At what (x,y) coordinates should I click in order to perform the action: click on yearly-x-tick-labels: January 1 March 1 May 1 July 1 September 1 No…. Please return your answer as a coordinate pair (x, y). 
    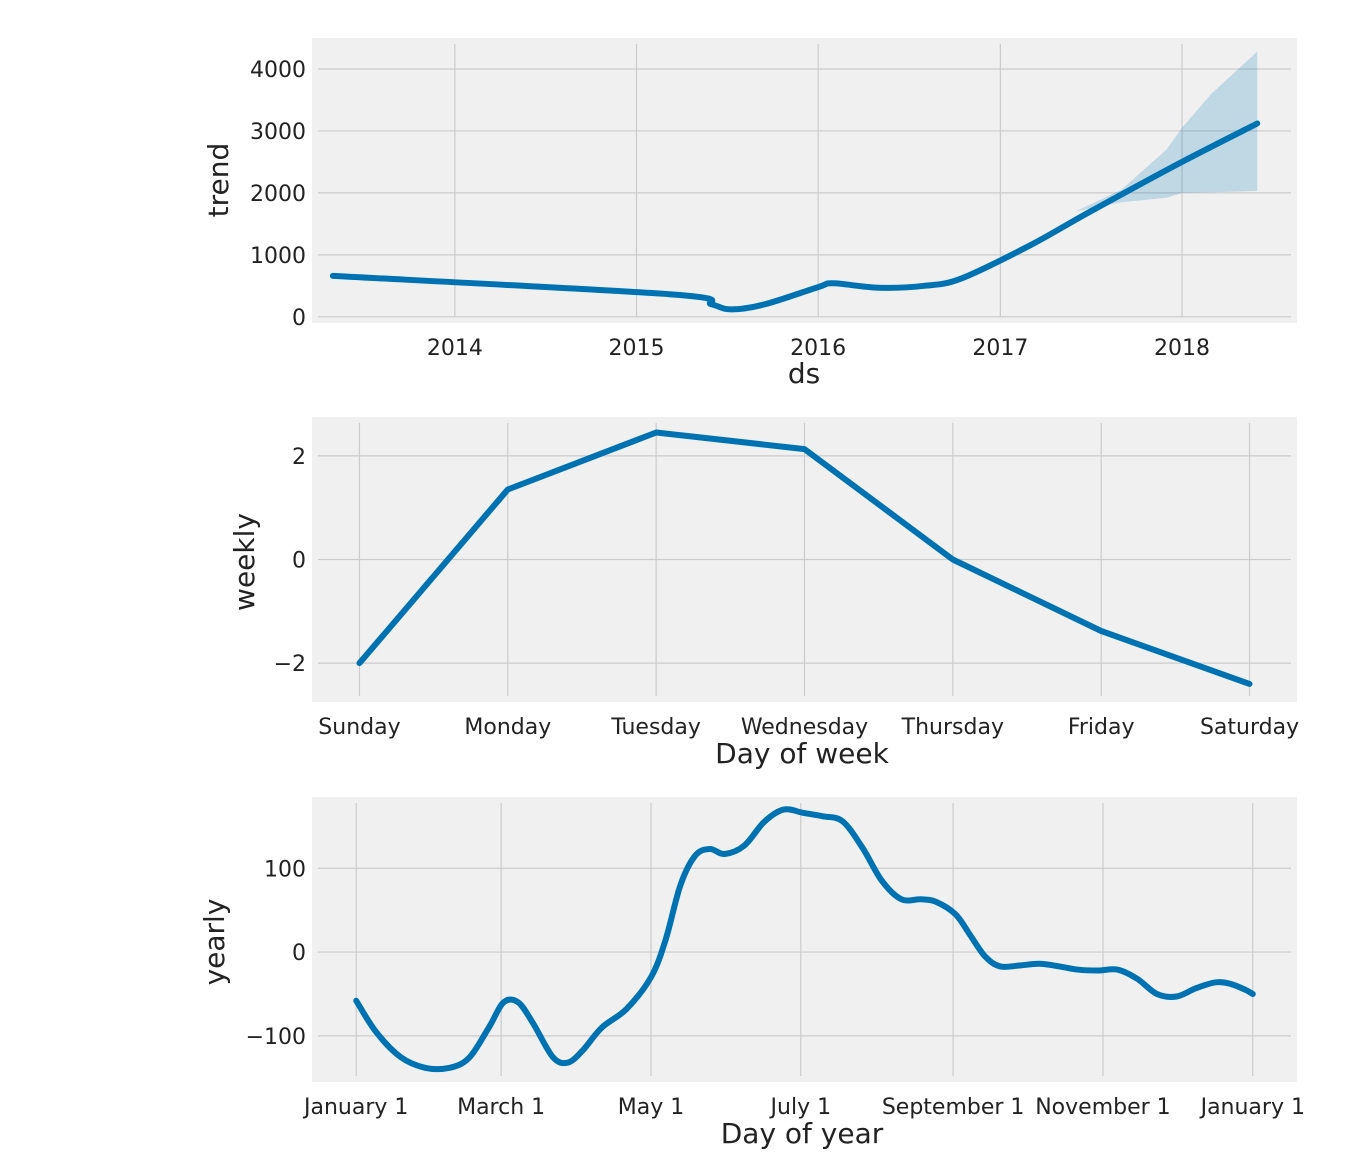
    Looking at the image, I should click on (803, 1107).